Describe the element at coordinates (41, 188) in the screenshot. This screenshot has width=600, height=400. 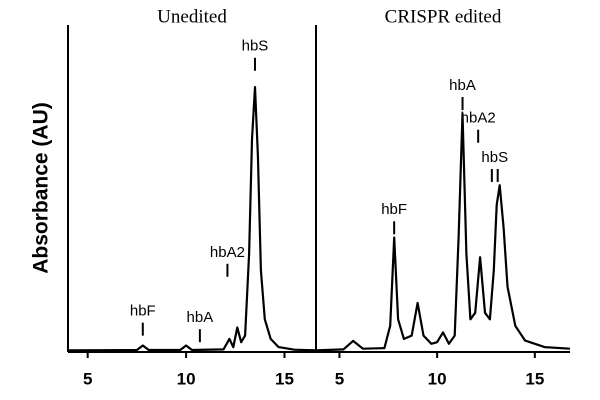
I see `y-axis-label: Absorbance (AU)` at that location.